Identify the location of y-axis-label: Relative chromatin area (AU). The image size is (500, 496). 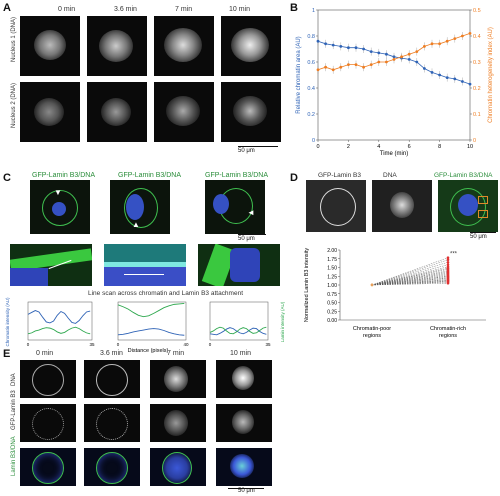
(299, 74).